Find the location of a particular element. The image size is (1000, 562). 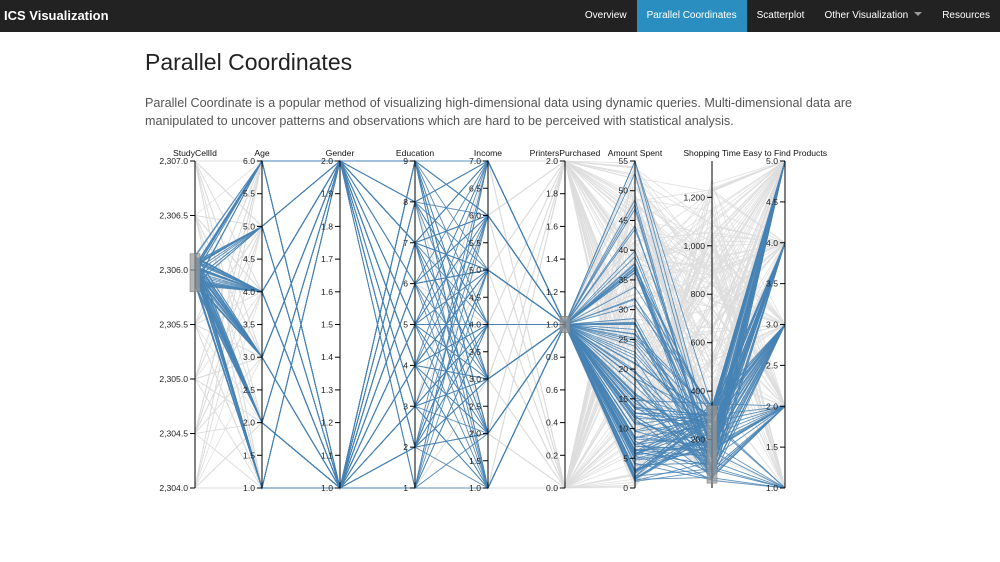

tick-label: 10 is located at coordinates (623, 429).